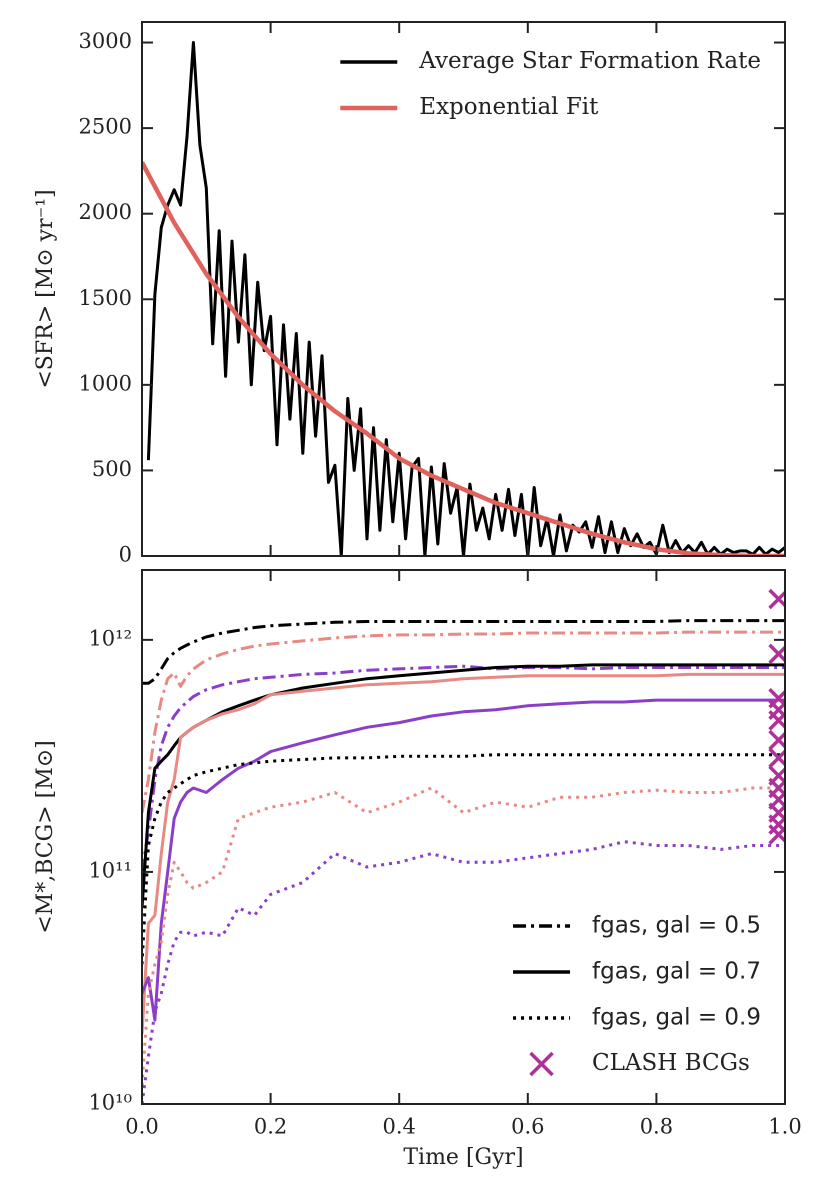  What do you see at coordinates (676, 972) in the screenshot?
I see `legend-label: fgas, gal = 0.7` at bounding box center [676, 972].